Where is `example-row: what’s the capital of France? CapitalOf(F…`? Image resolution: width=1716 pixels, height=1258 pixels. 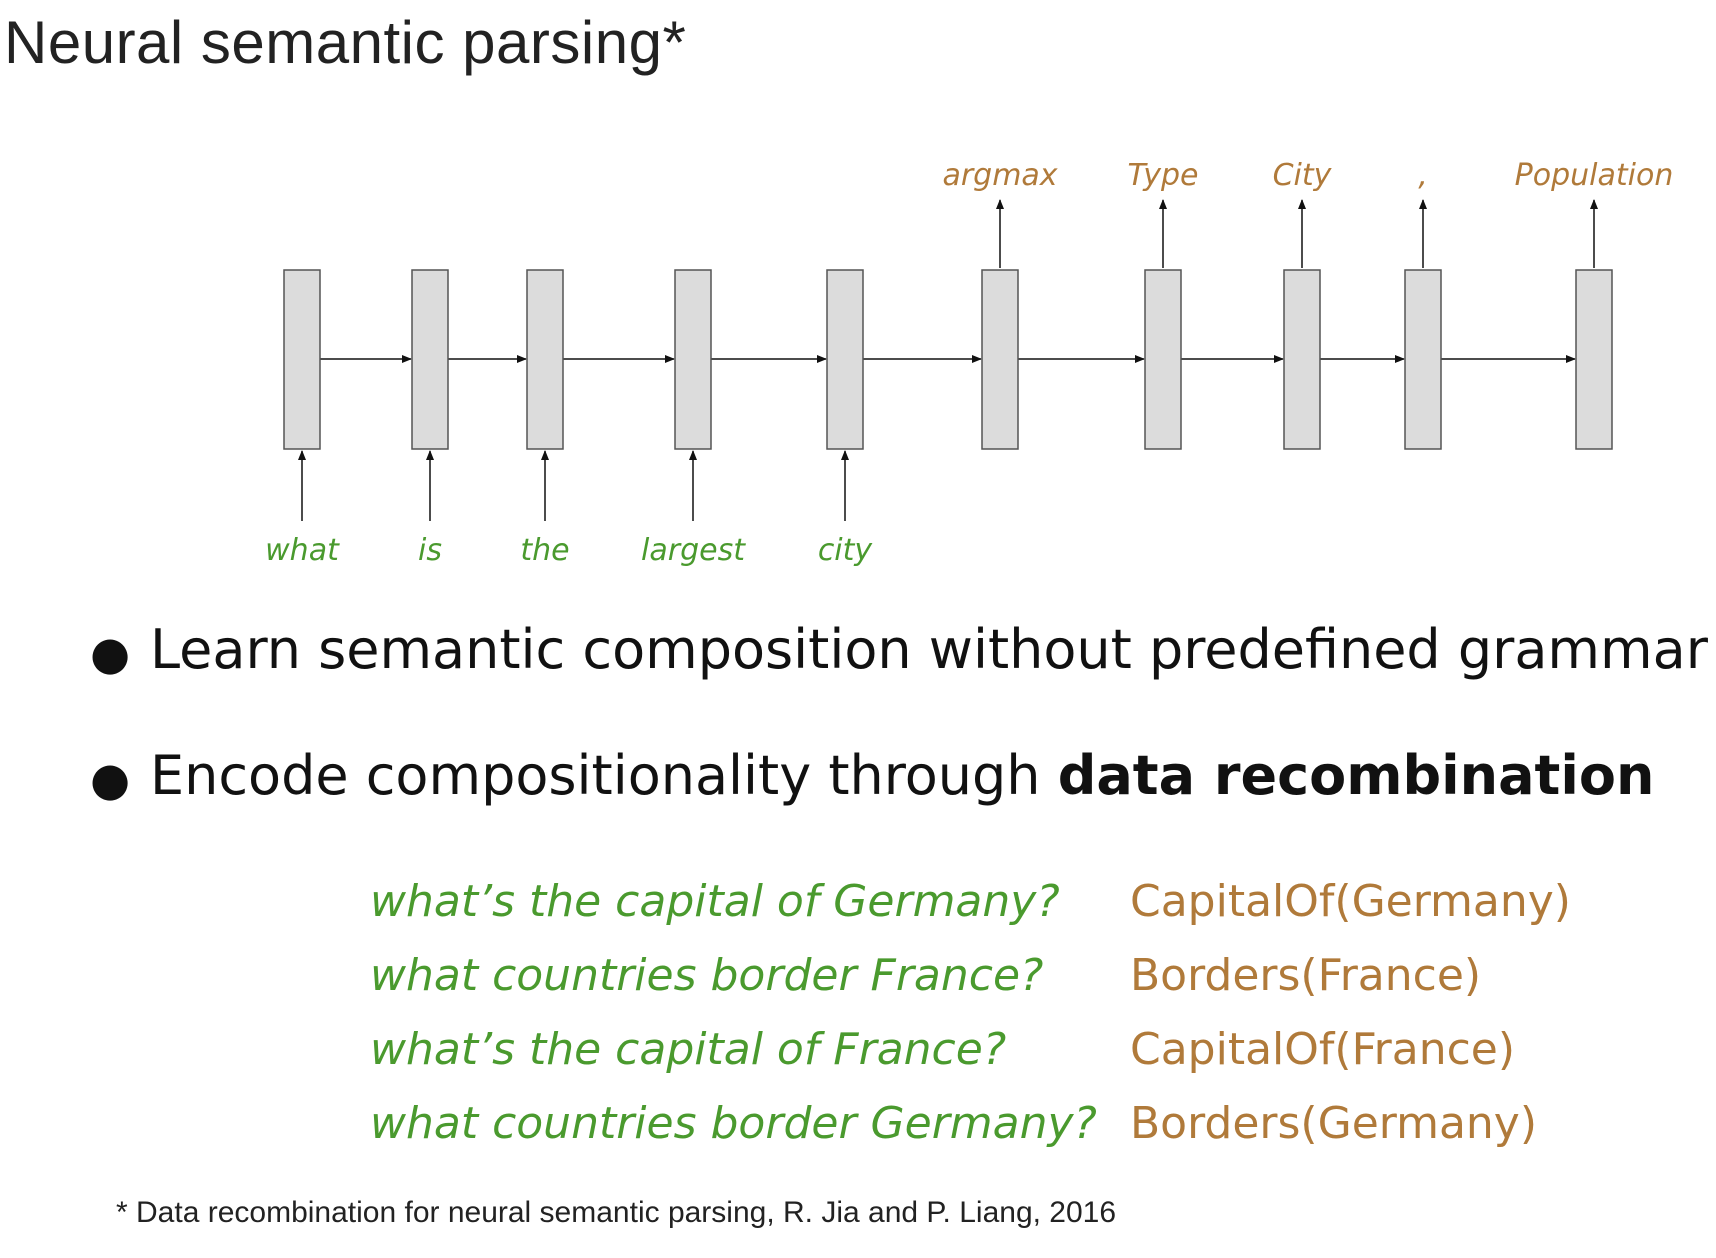
example-row: what’s the capital of France? CapitalOf(F… is located at coordinates (970, 1049).